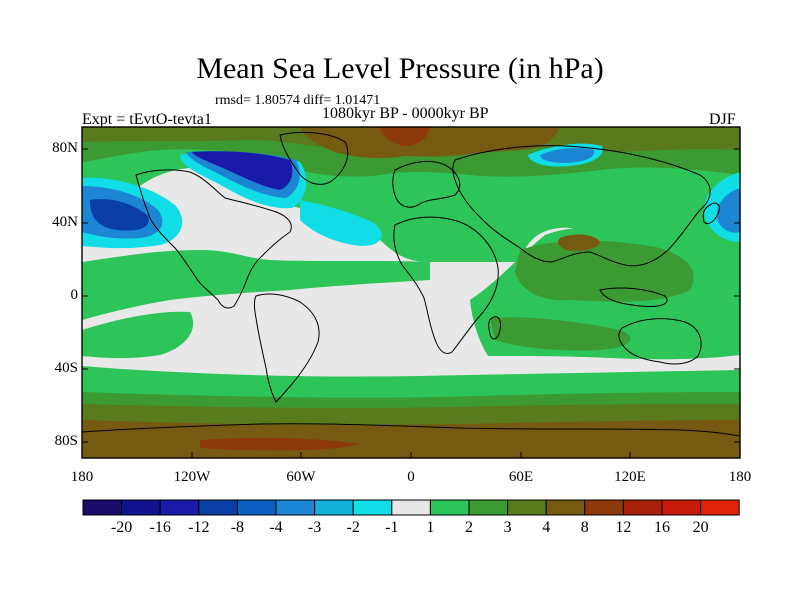 This screenshot has width=800, height=600. What do you see at coordinates (287, 348) in the screenshot?
I see `coastline-south-america` at bounding box center [287, 348].